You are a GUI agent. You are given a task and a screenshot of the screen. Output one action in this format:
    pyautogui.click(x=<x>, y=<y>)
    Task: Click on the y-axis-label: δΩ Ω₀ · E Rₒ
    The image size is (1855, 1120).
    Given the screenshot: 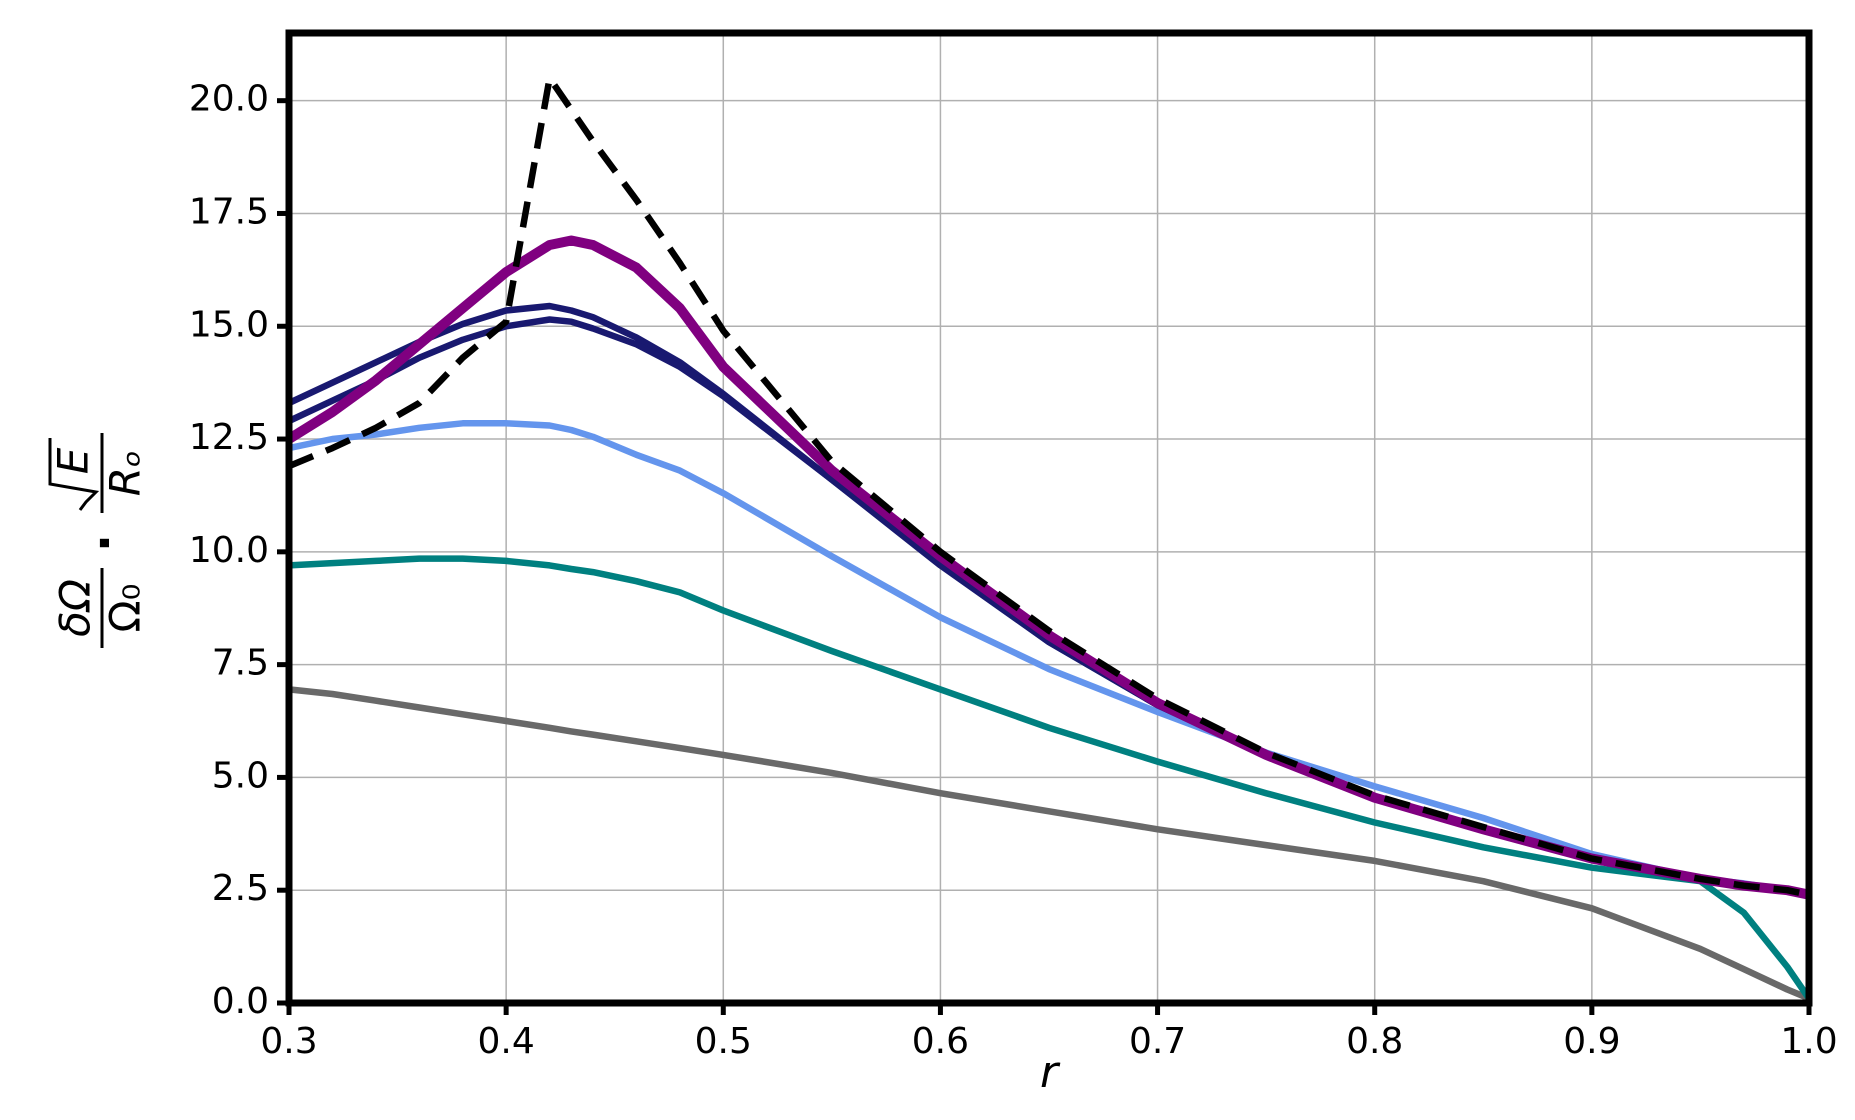 What is the action you would take?
    pyautogui.click(x=99, y=540)
    